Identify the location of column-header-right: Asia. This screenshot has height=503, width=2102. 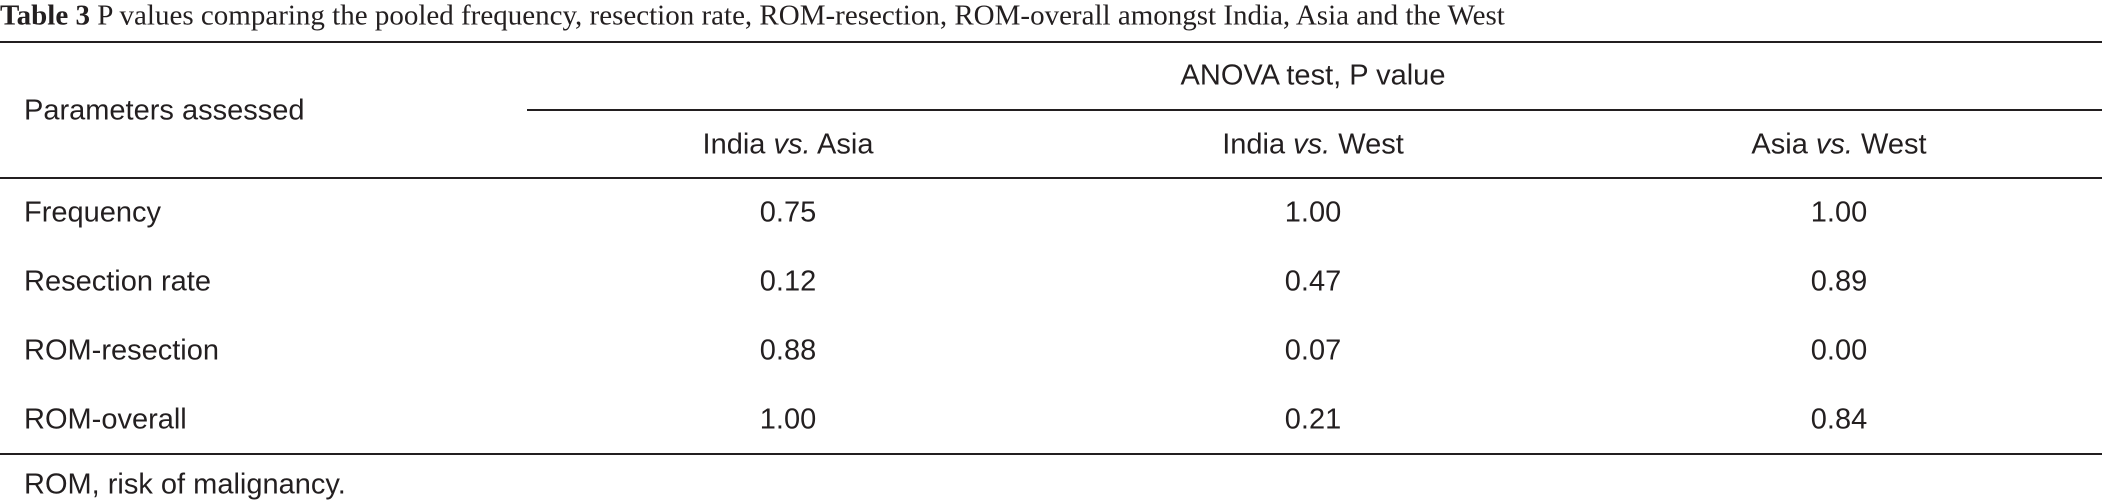
(845, 144).